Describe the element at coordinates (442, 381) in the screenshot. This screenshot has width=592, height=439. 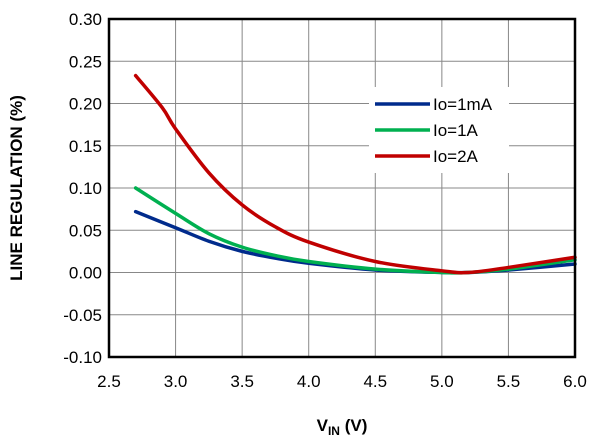
I see `x-tick-label: 5.0` at that location.